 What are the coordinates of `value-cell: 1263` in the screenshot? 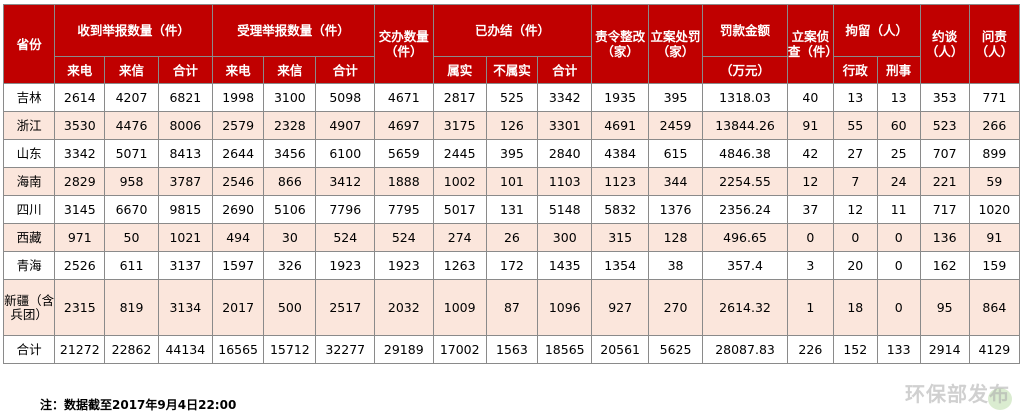 It's located at (459, 265).